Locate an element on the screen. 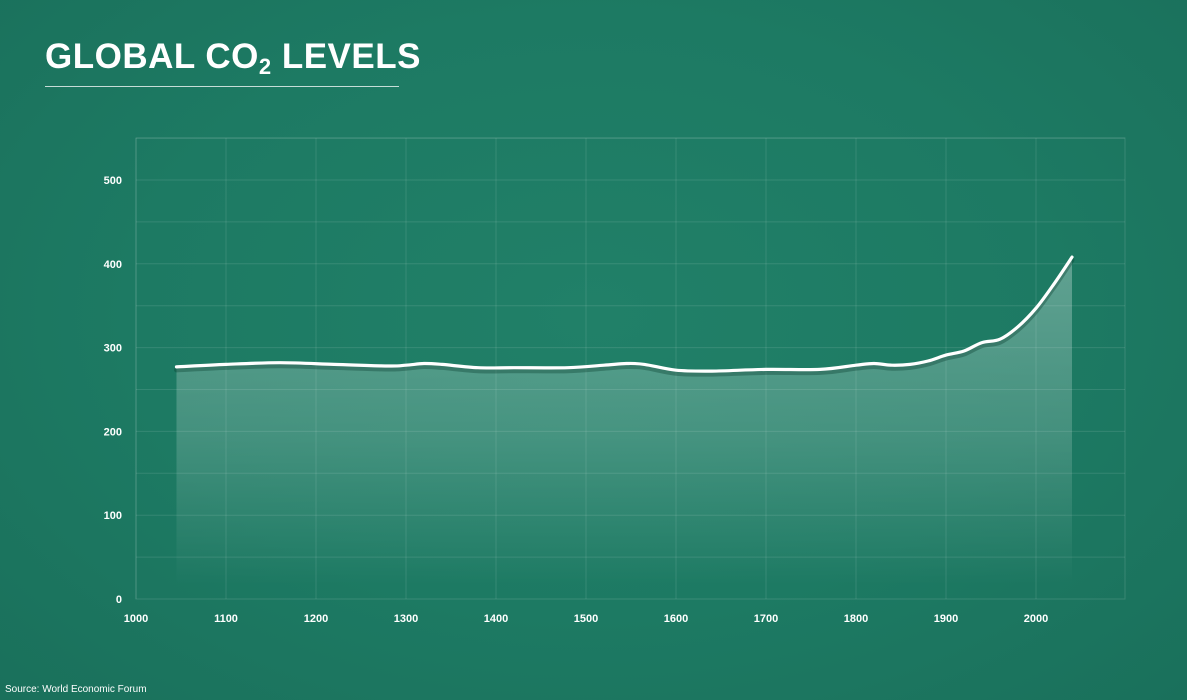 Image resolution: width=1187 pixels, height=700 pixels. line-shadow is located at coordinates (624, 317).